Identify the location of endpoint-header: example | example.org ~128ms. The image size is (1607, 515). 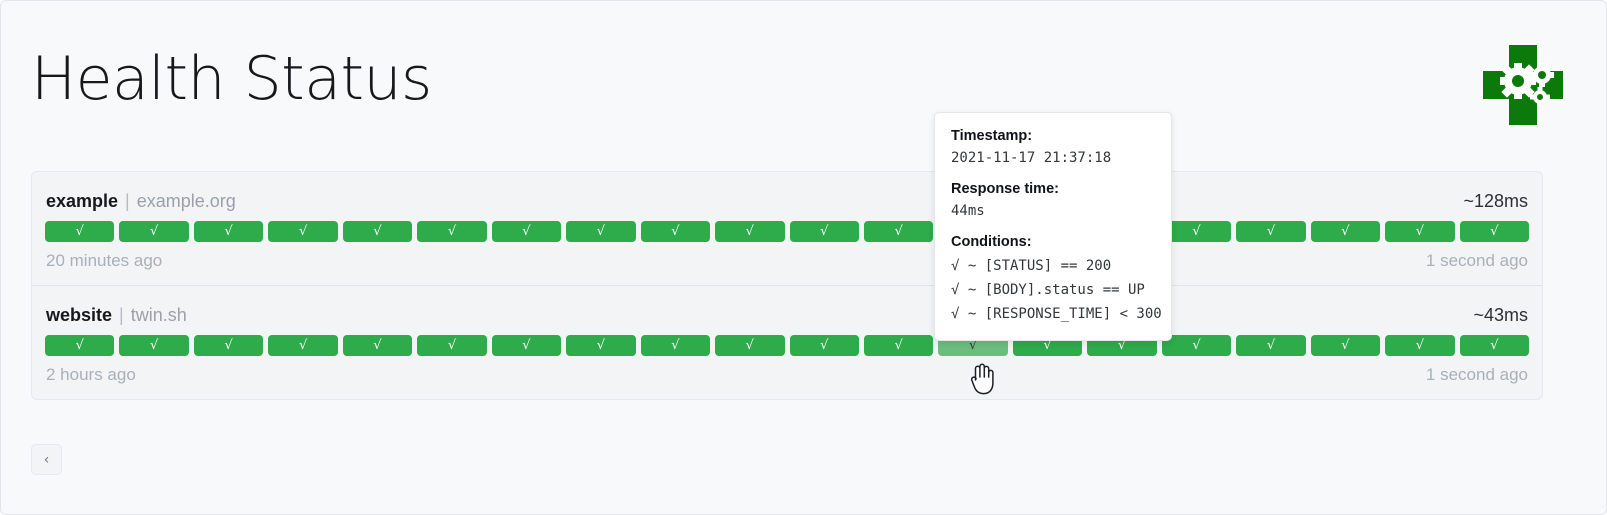
(787, 201).